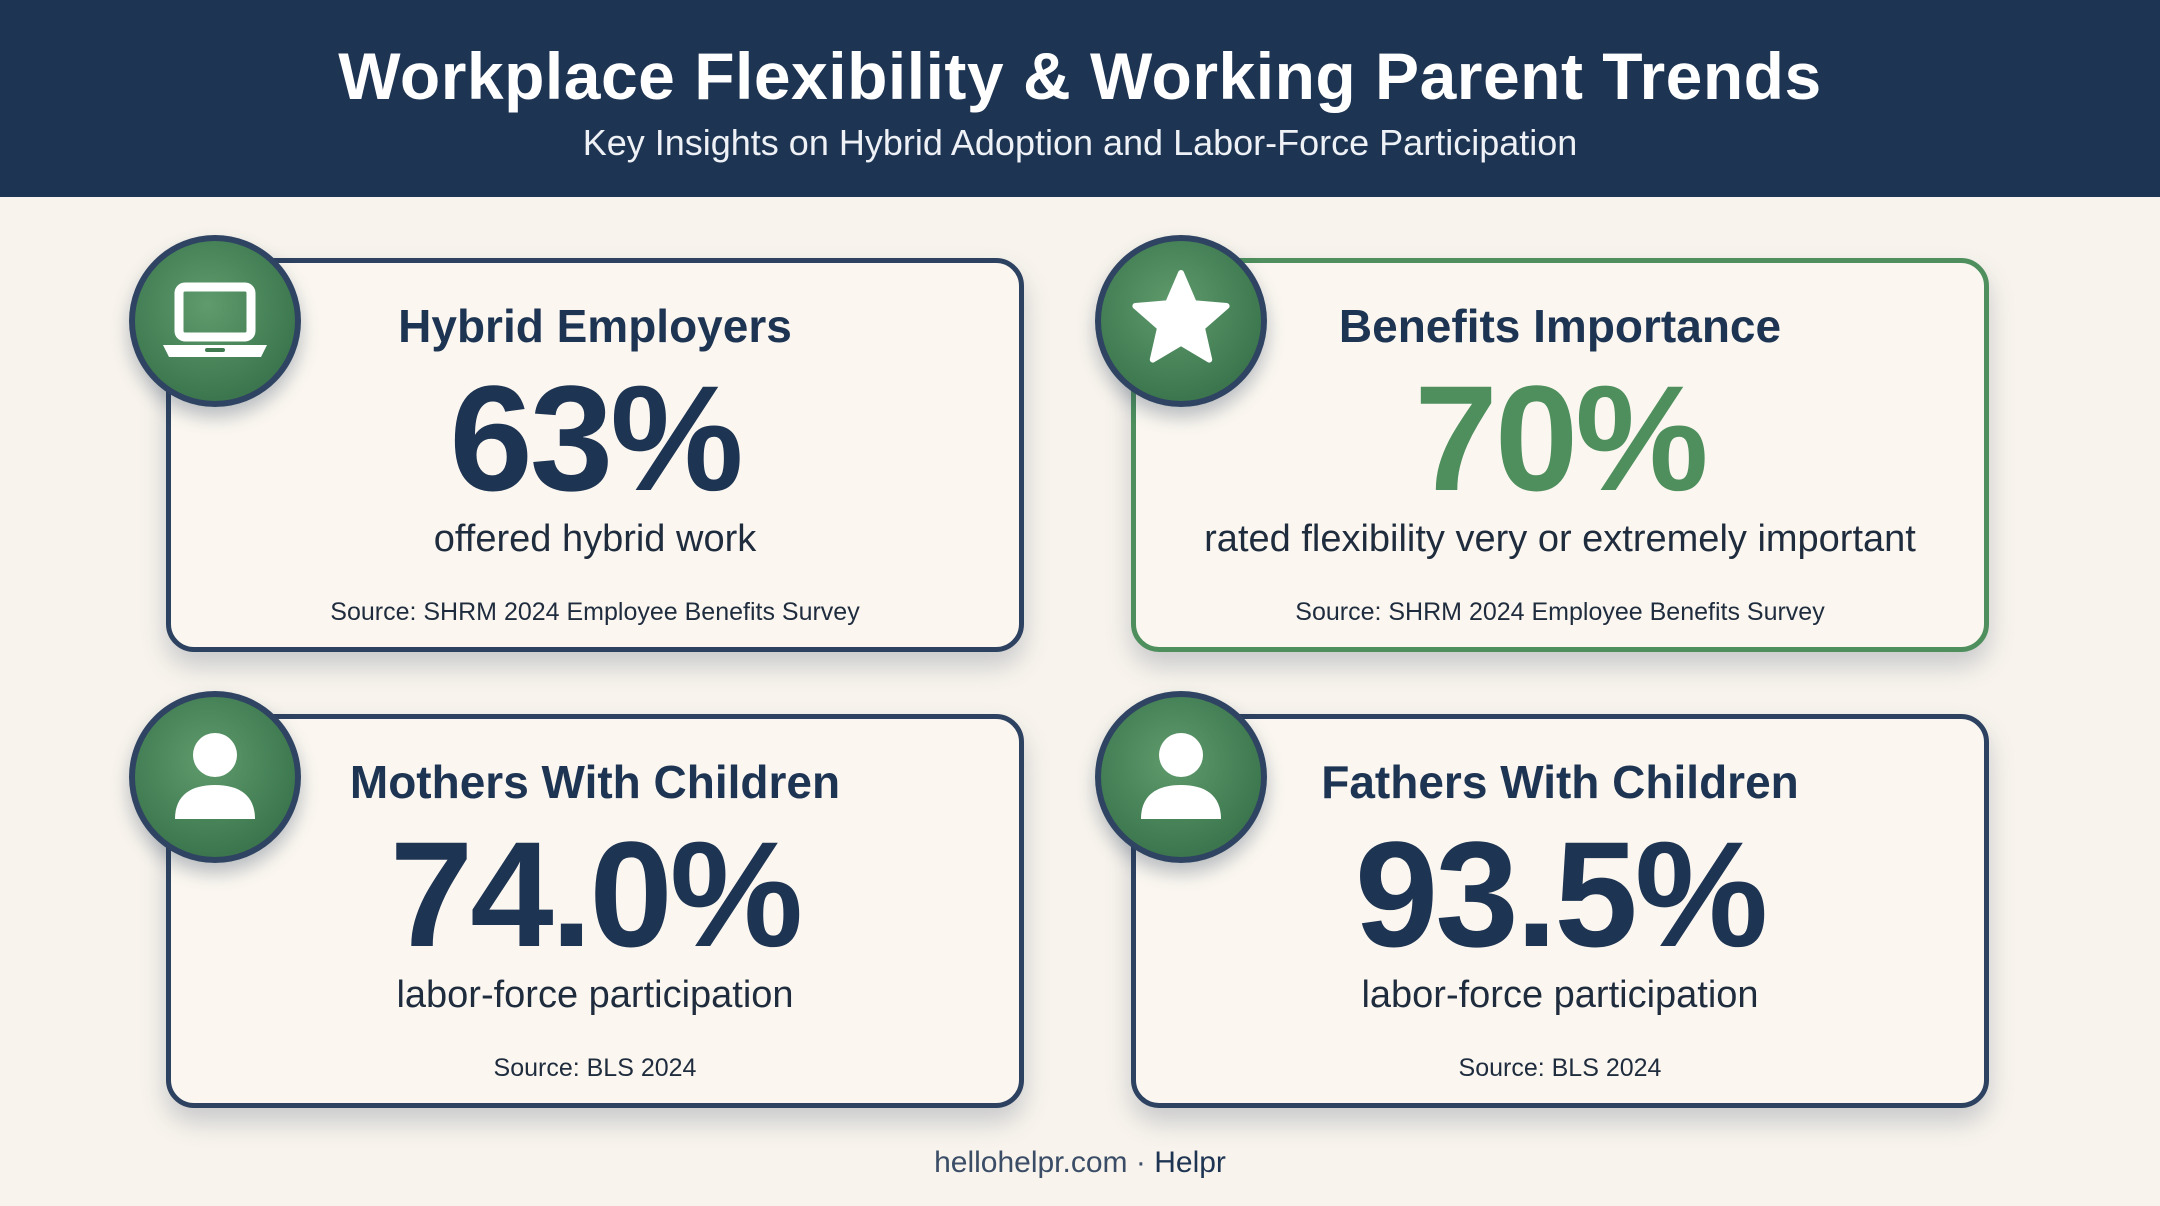 This screenshot has width=2160, height=1206. Describe the element at coordinates (595, 782) in the screenshot. I see `card-title: Mothers With Children` at that location.